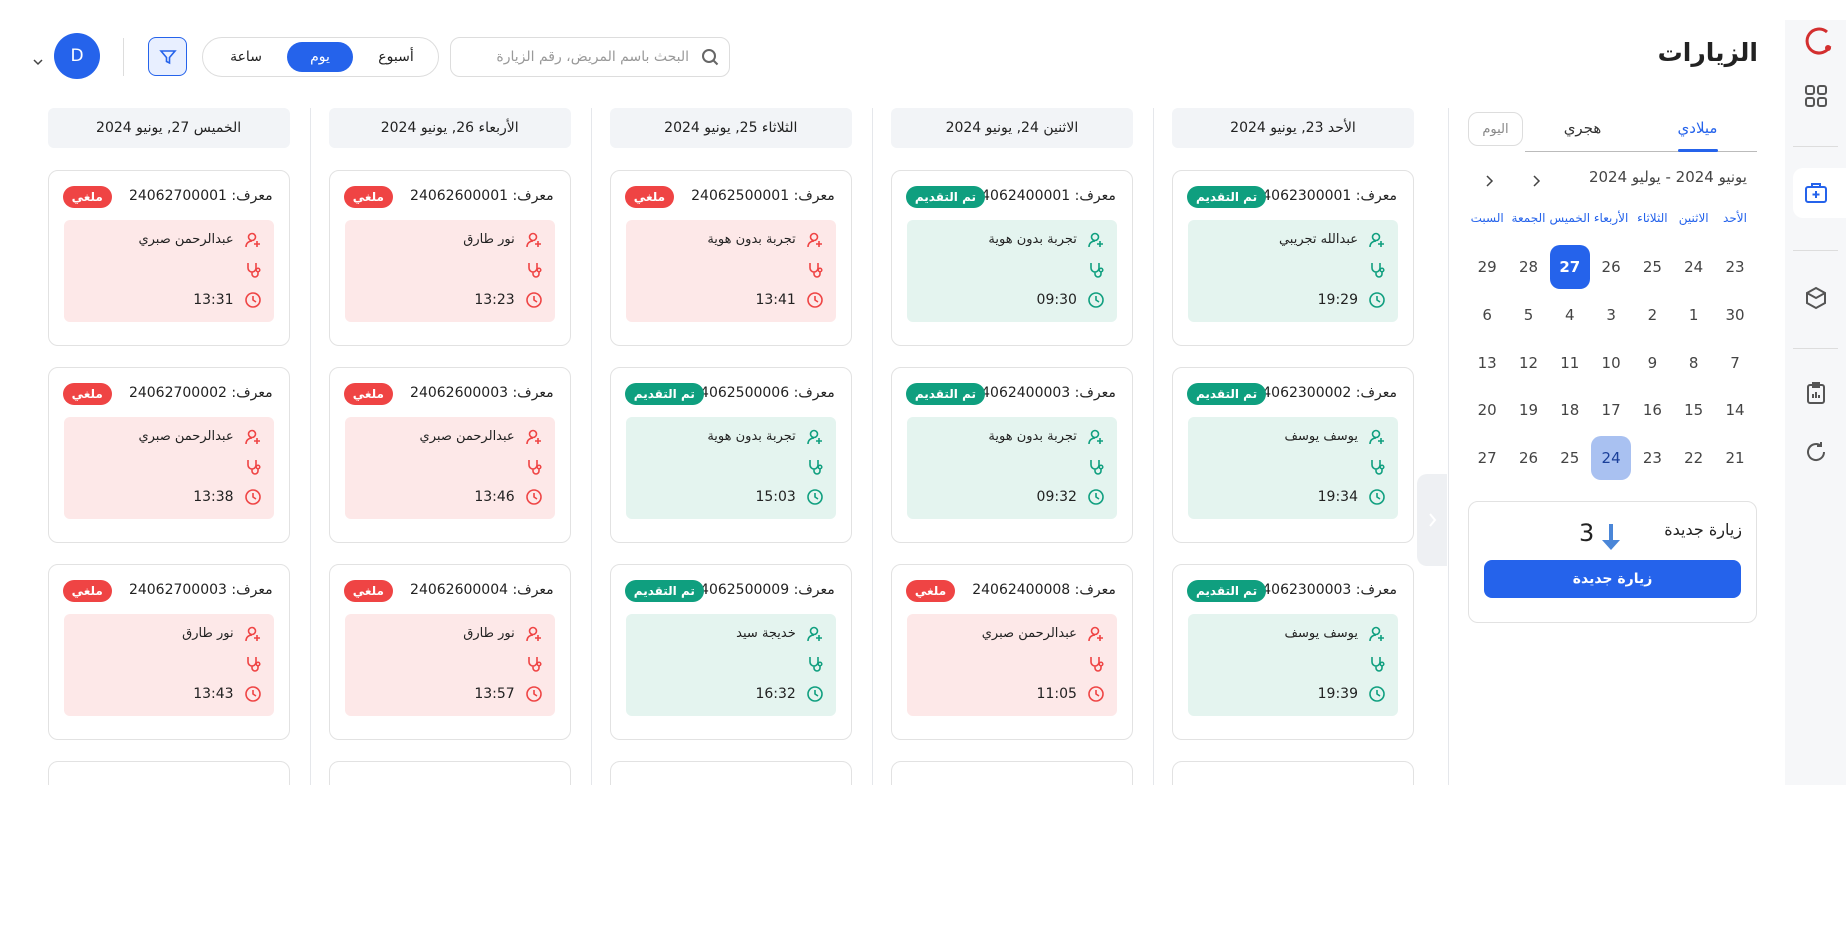 The width and height of the screenshot is (1846, 941). I want to click on calendar-day: 12, so click(1529, 363).